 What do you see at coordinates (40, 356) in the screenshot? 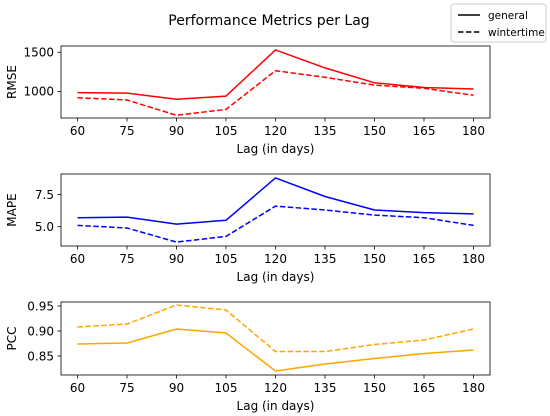
I see `y-tick-label: 0.85` at bounding box center [40, 356].